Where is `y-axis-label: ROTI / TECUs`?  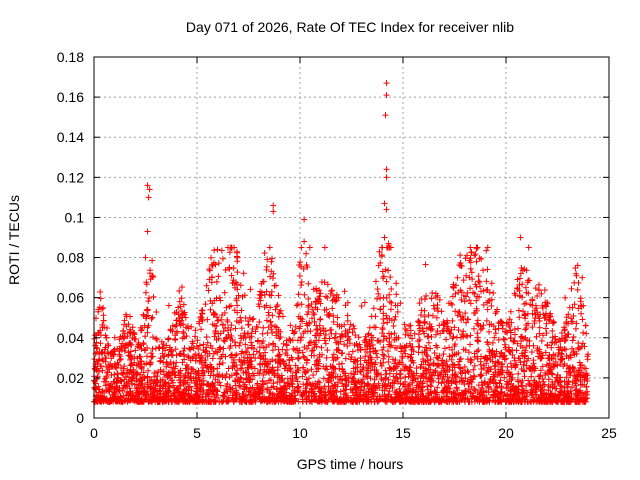
y-axis-label: ROTI / TECUs is located at coordinates (14, 240).